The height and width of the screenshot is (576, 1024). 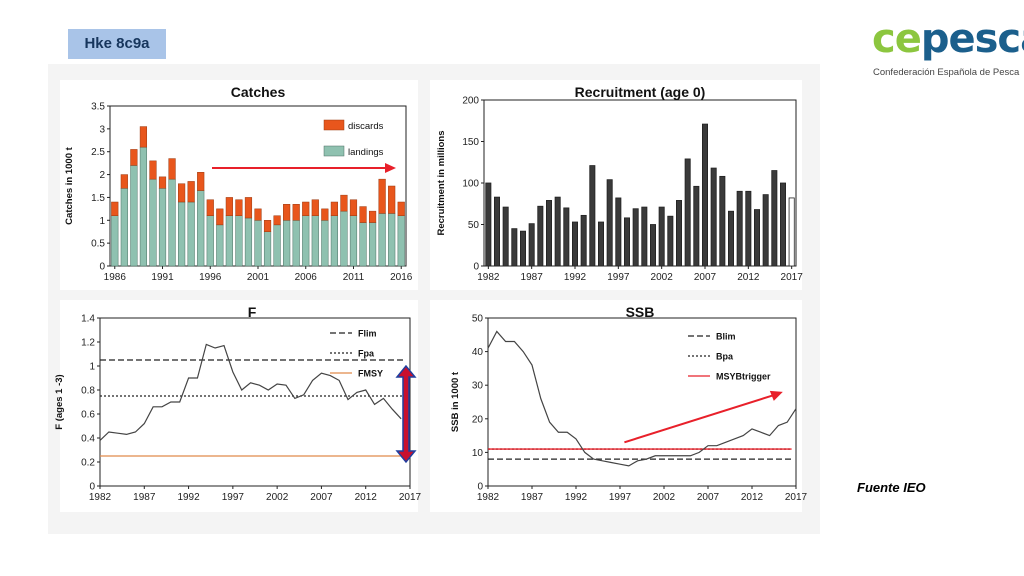 I want to click on catches-y-tick-label: 2.5, so click(x=98, y=152).